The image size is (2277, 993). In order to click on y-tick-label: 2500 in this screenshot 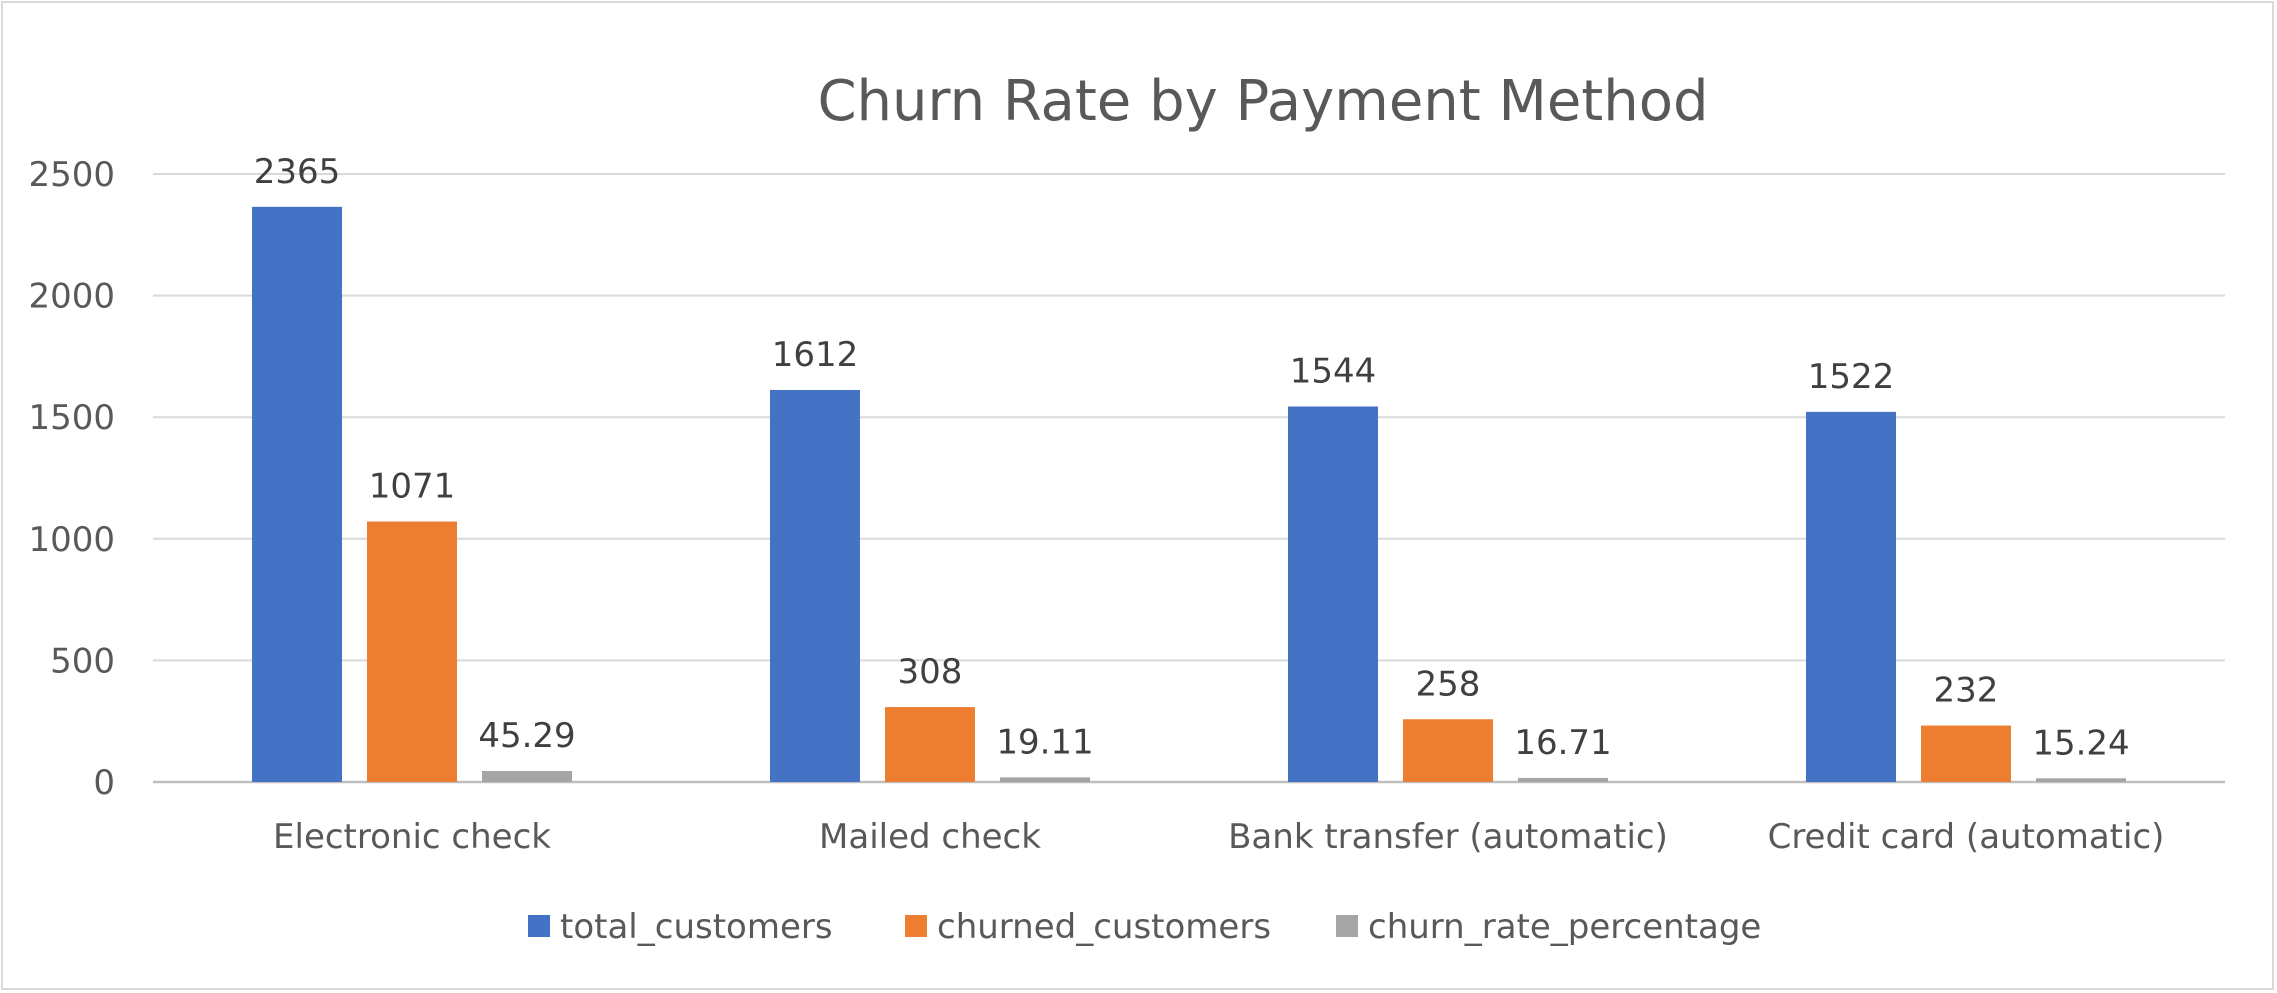, I will do `click(71, 175)`.